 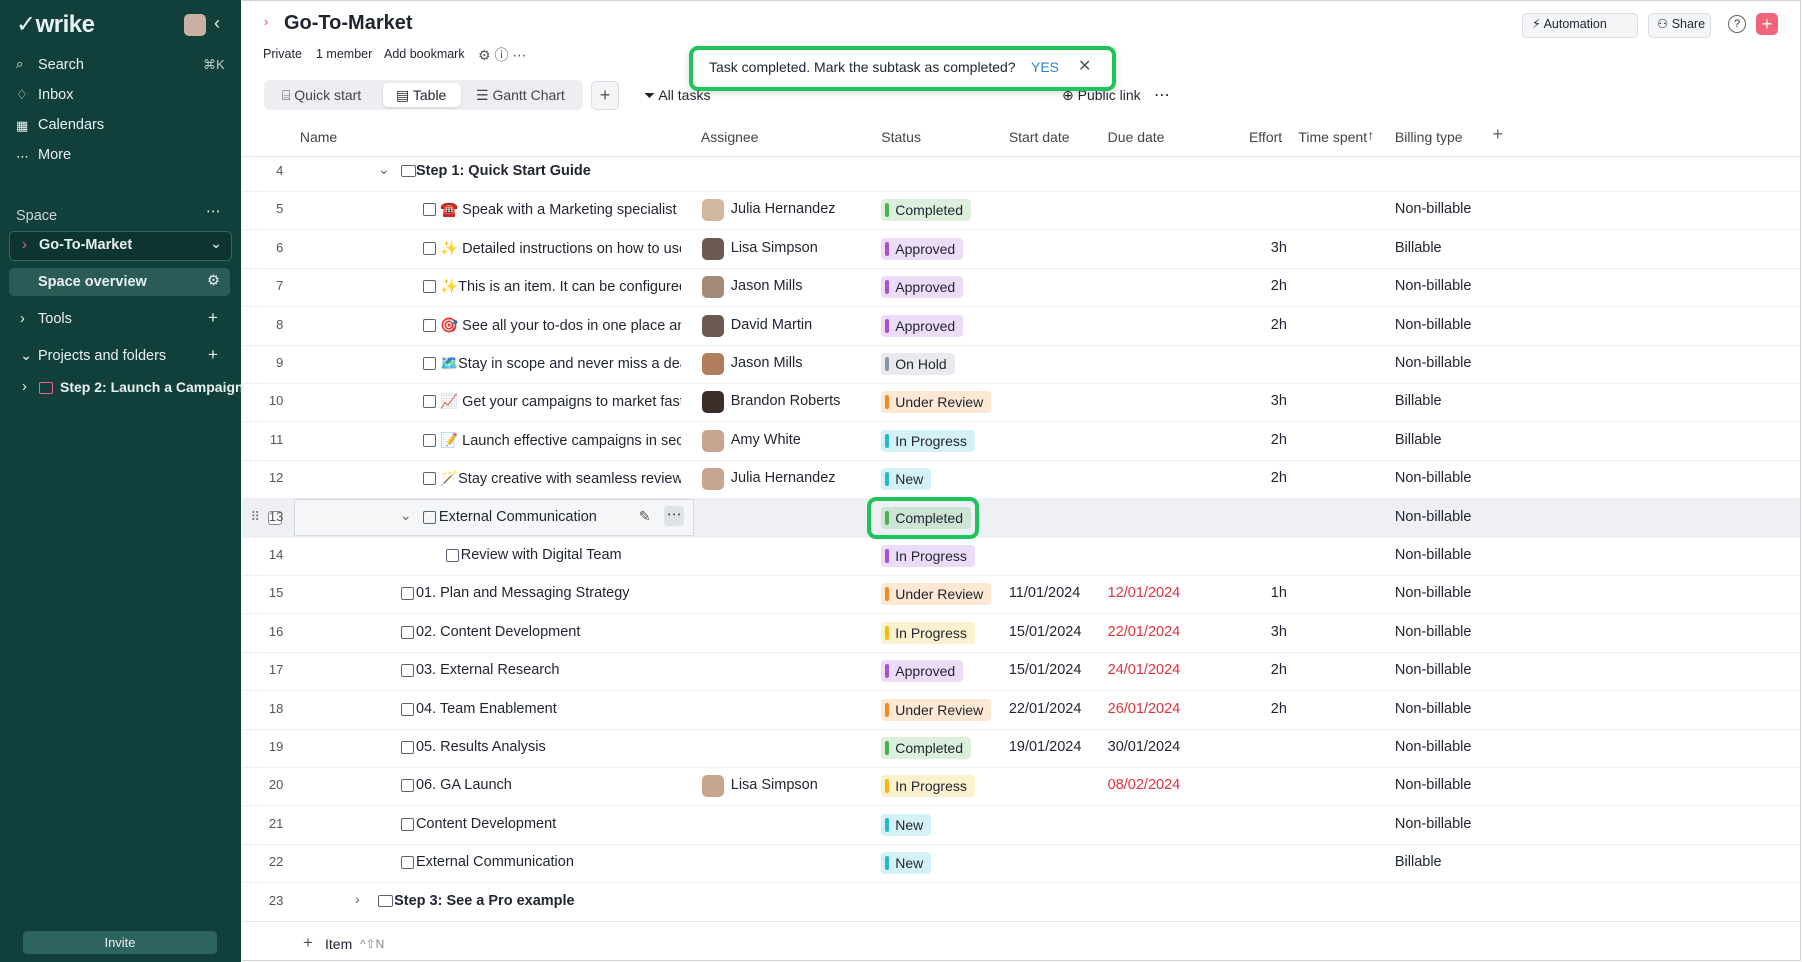 I want to click on column-header: Time spent, so click(x=1333, y=137).